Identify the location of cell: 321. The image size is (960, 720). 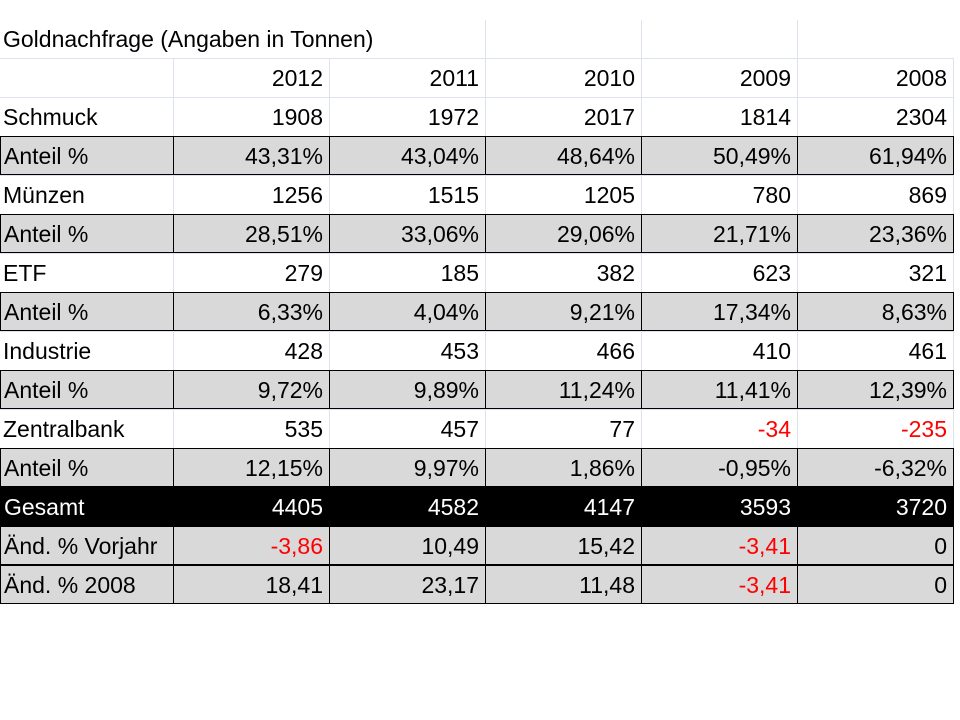
(876, 272).